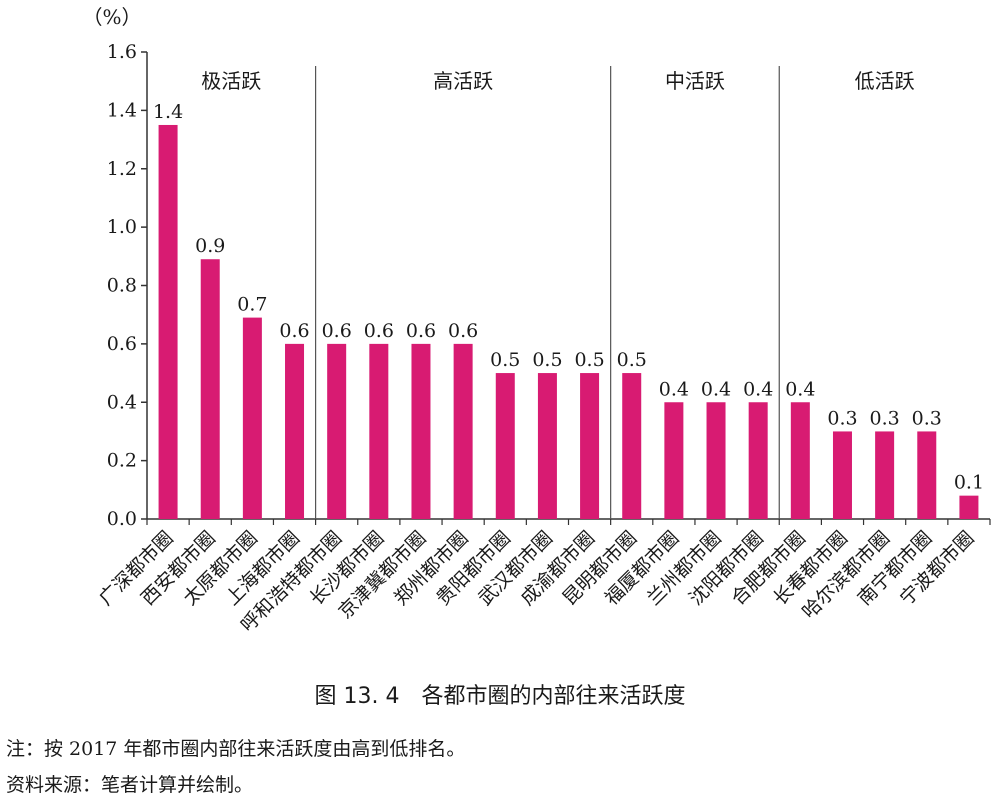 Image resolution: width=1000 pixels, height=810 pixels. I want to click on source-text: 资料来源：笔者计算并绘制。, so click(130, 785).